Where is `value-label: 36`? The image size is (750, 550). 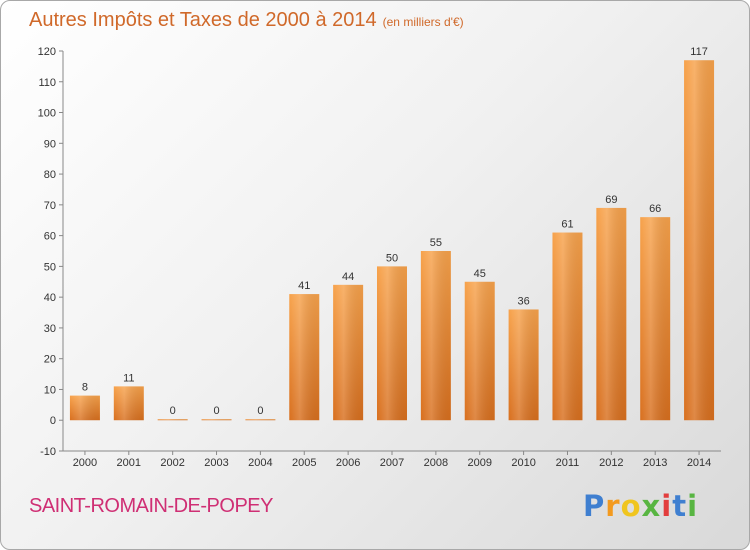 value-label: 36 is located at coordinates (523, 301).